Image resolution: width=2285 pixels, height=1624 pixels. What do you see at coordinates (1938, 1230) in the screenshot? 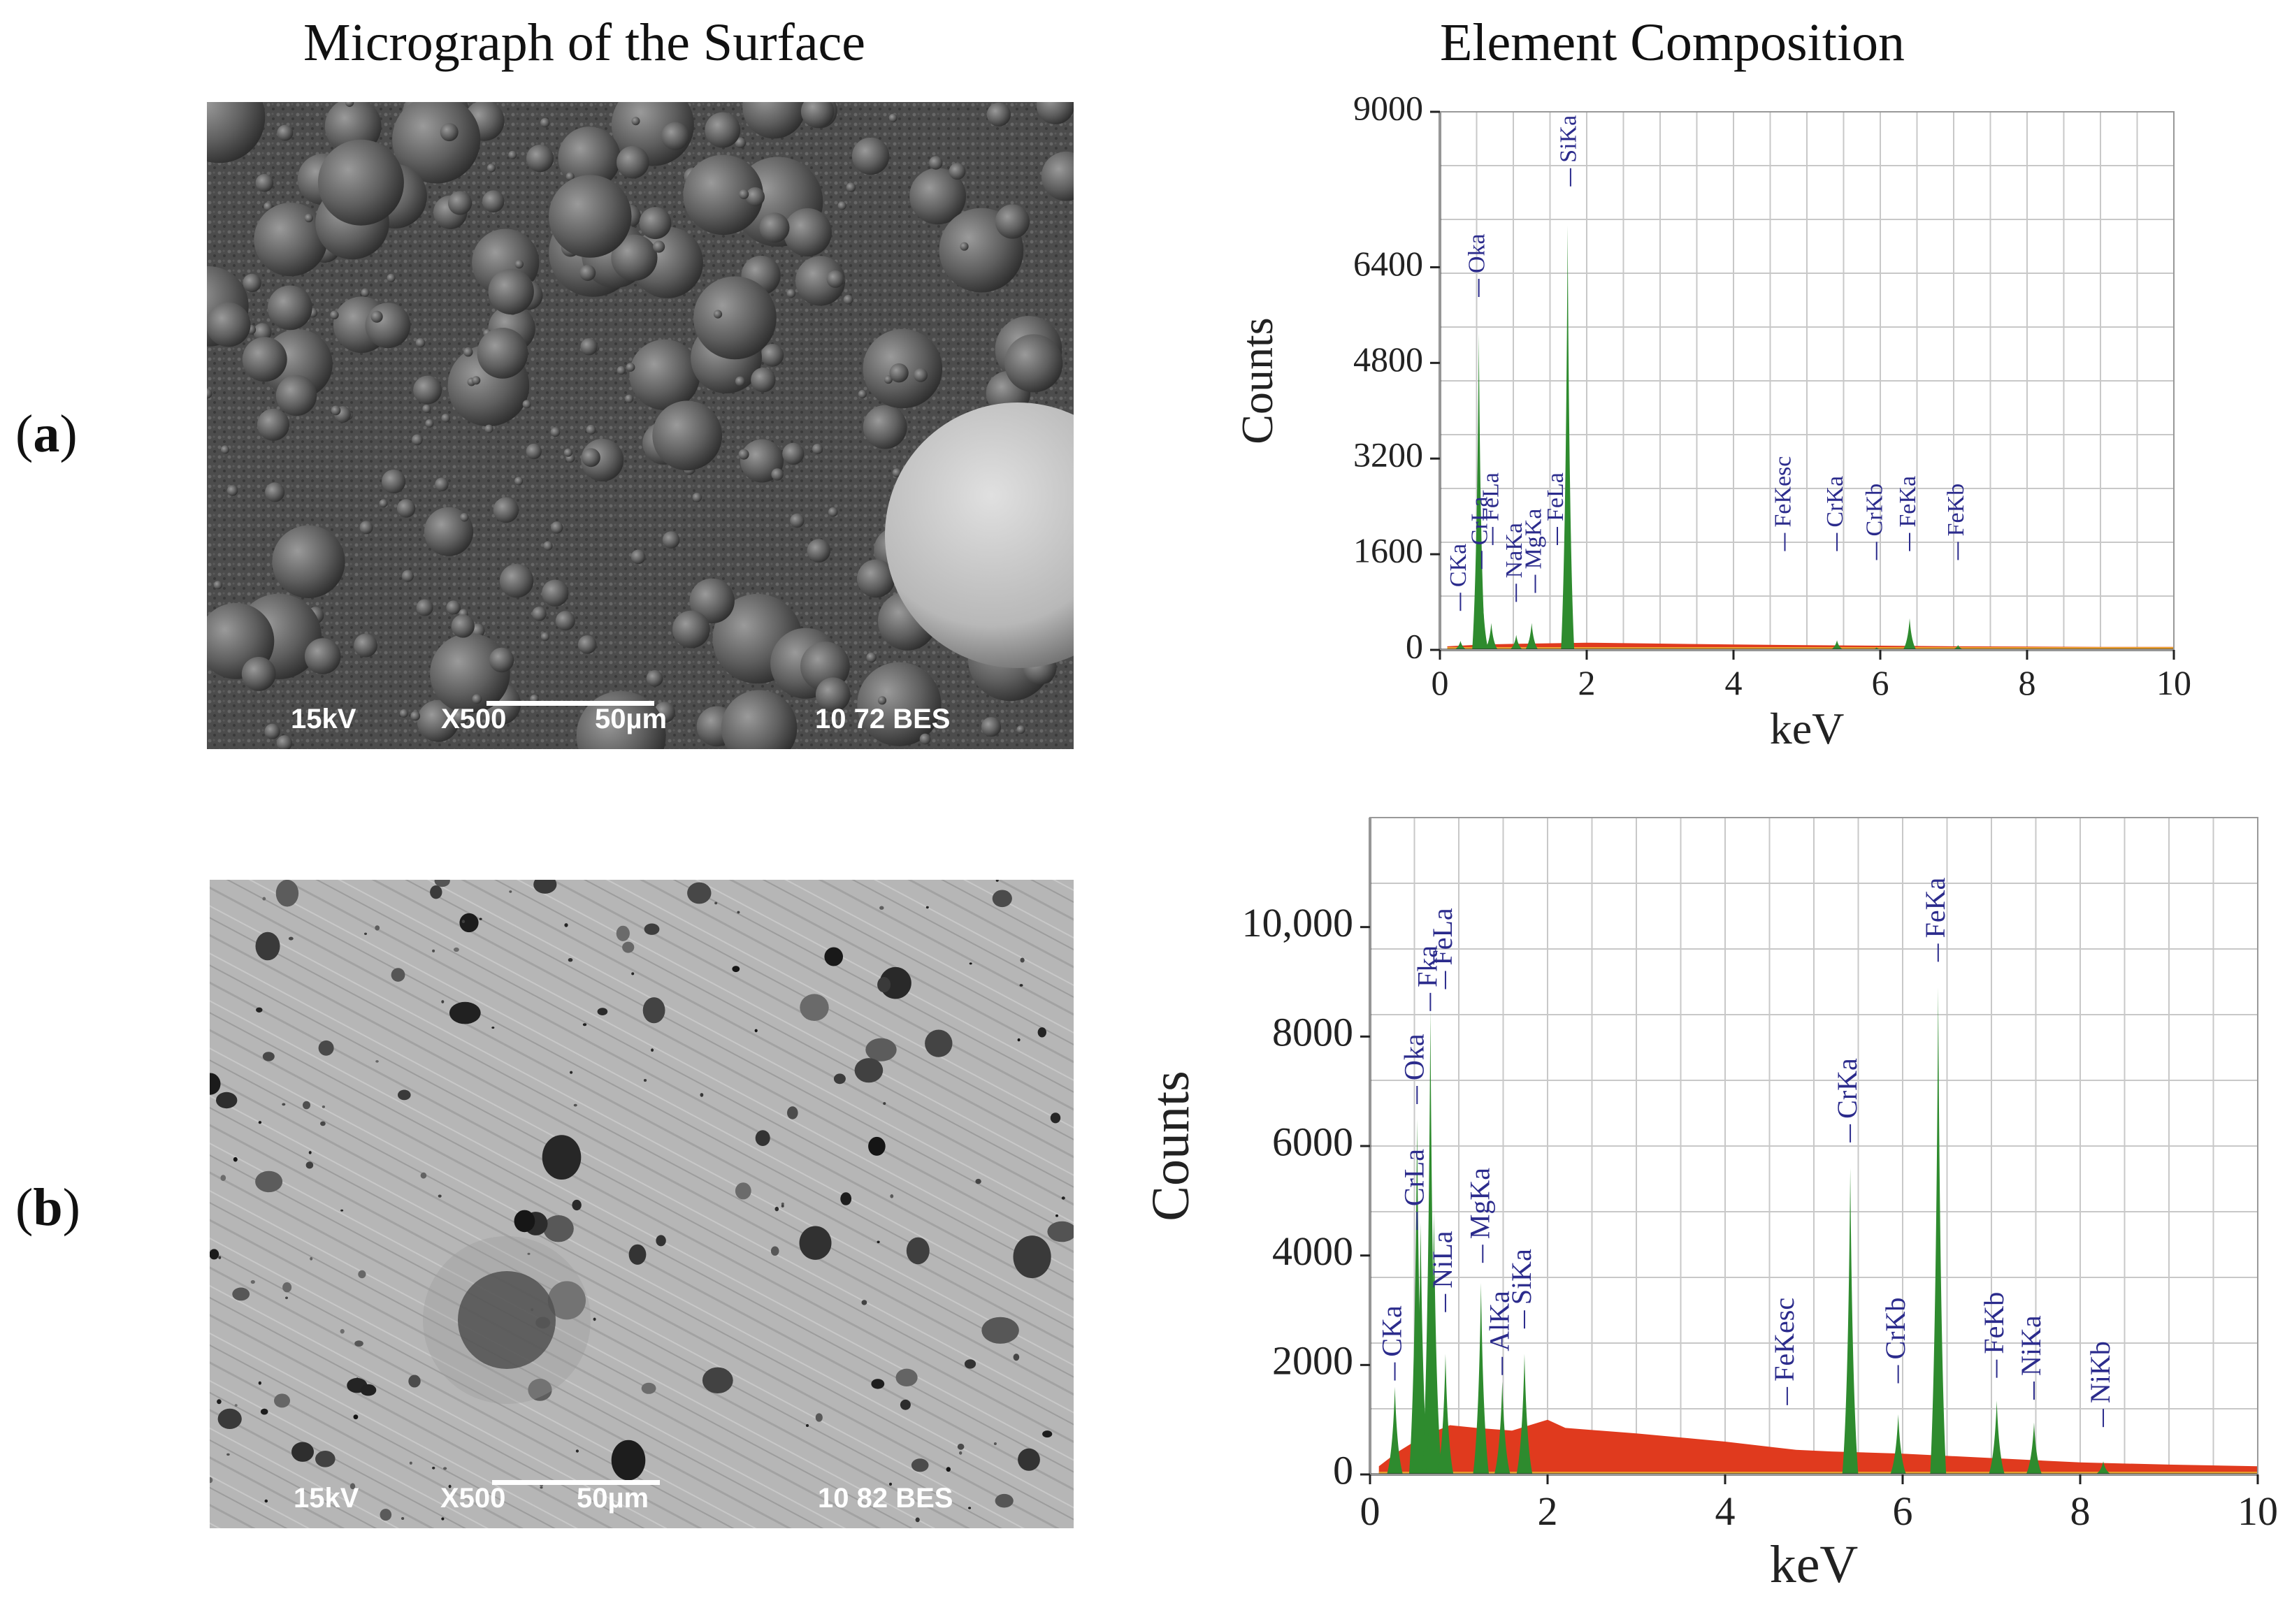
I see `peak-feka` at bounding box center [1938, 1230].